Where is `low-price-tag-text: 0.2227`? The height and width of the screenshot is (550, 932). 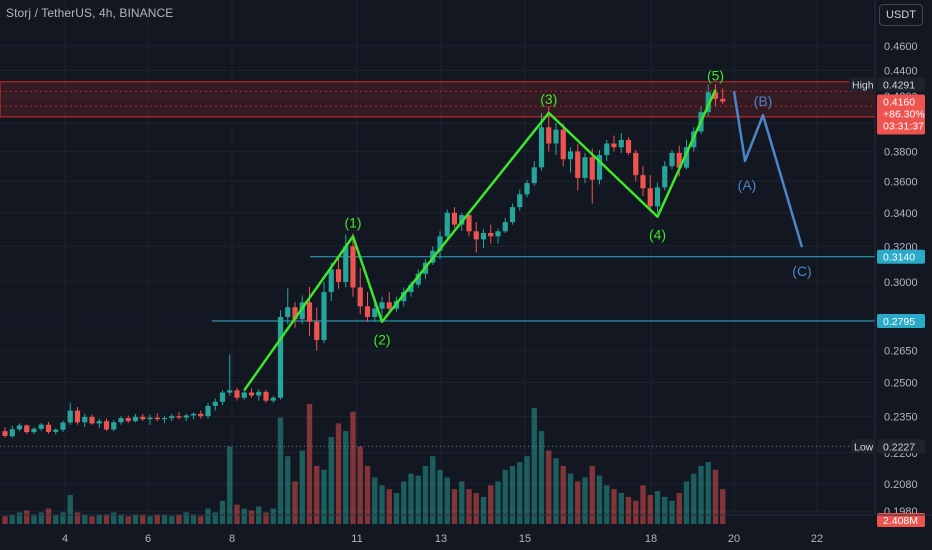 low-price-tag-text: 0.2227 is located at coordinates (899, 447).